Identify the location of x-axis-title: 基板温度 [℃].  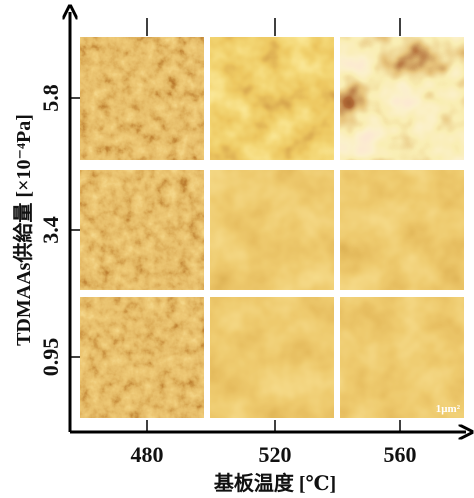
(275, 483).